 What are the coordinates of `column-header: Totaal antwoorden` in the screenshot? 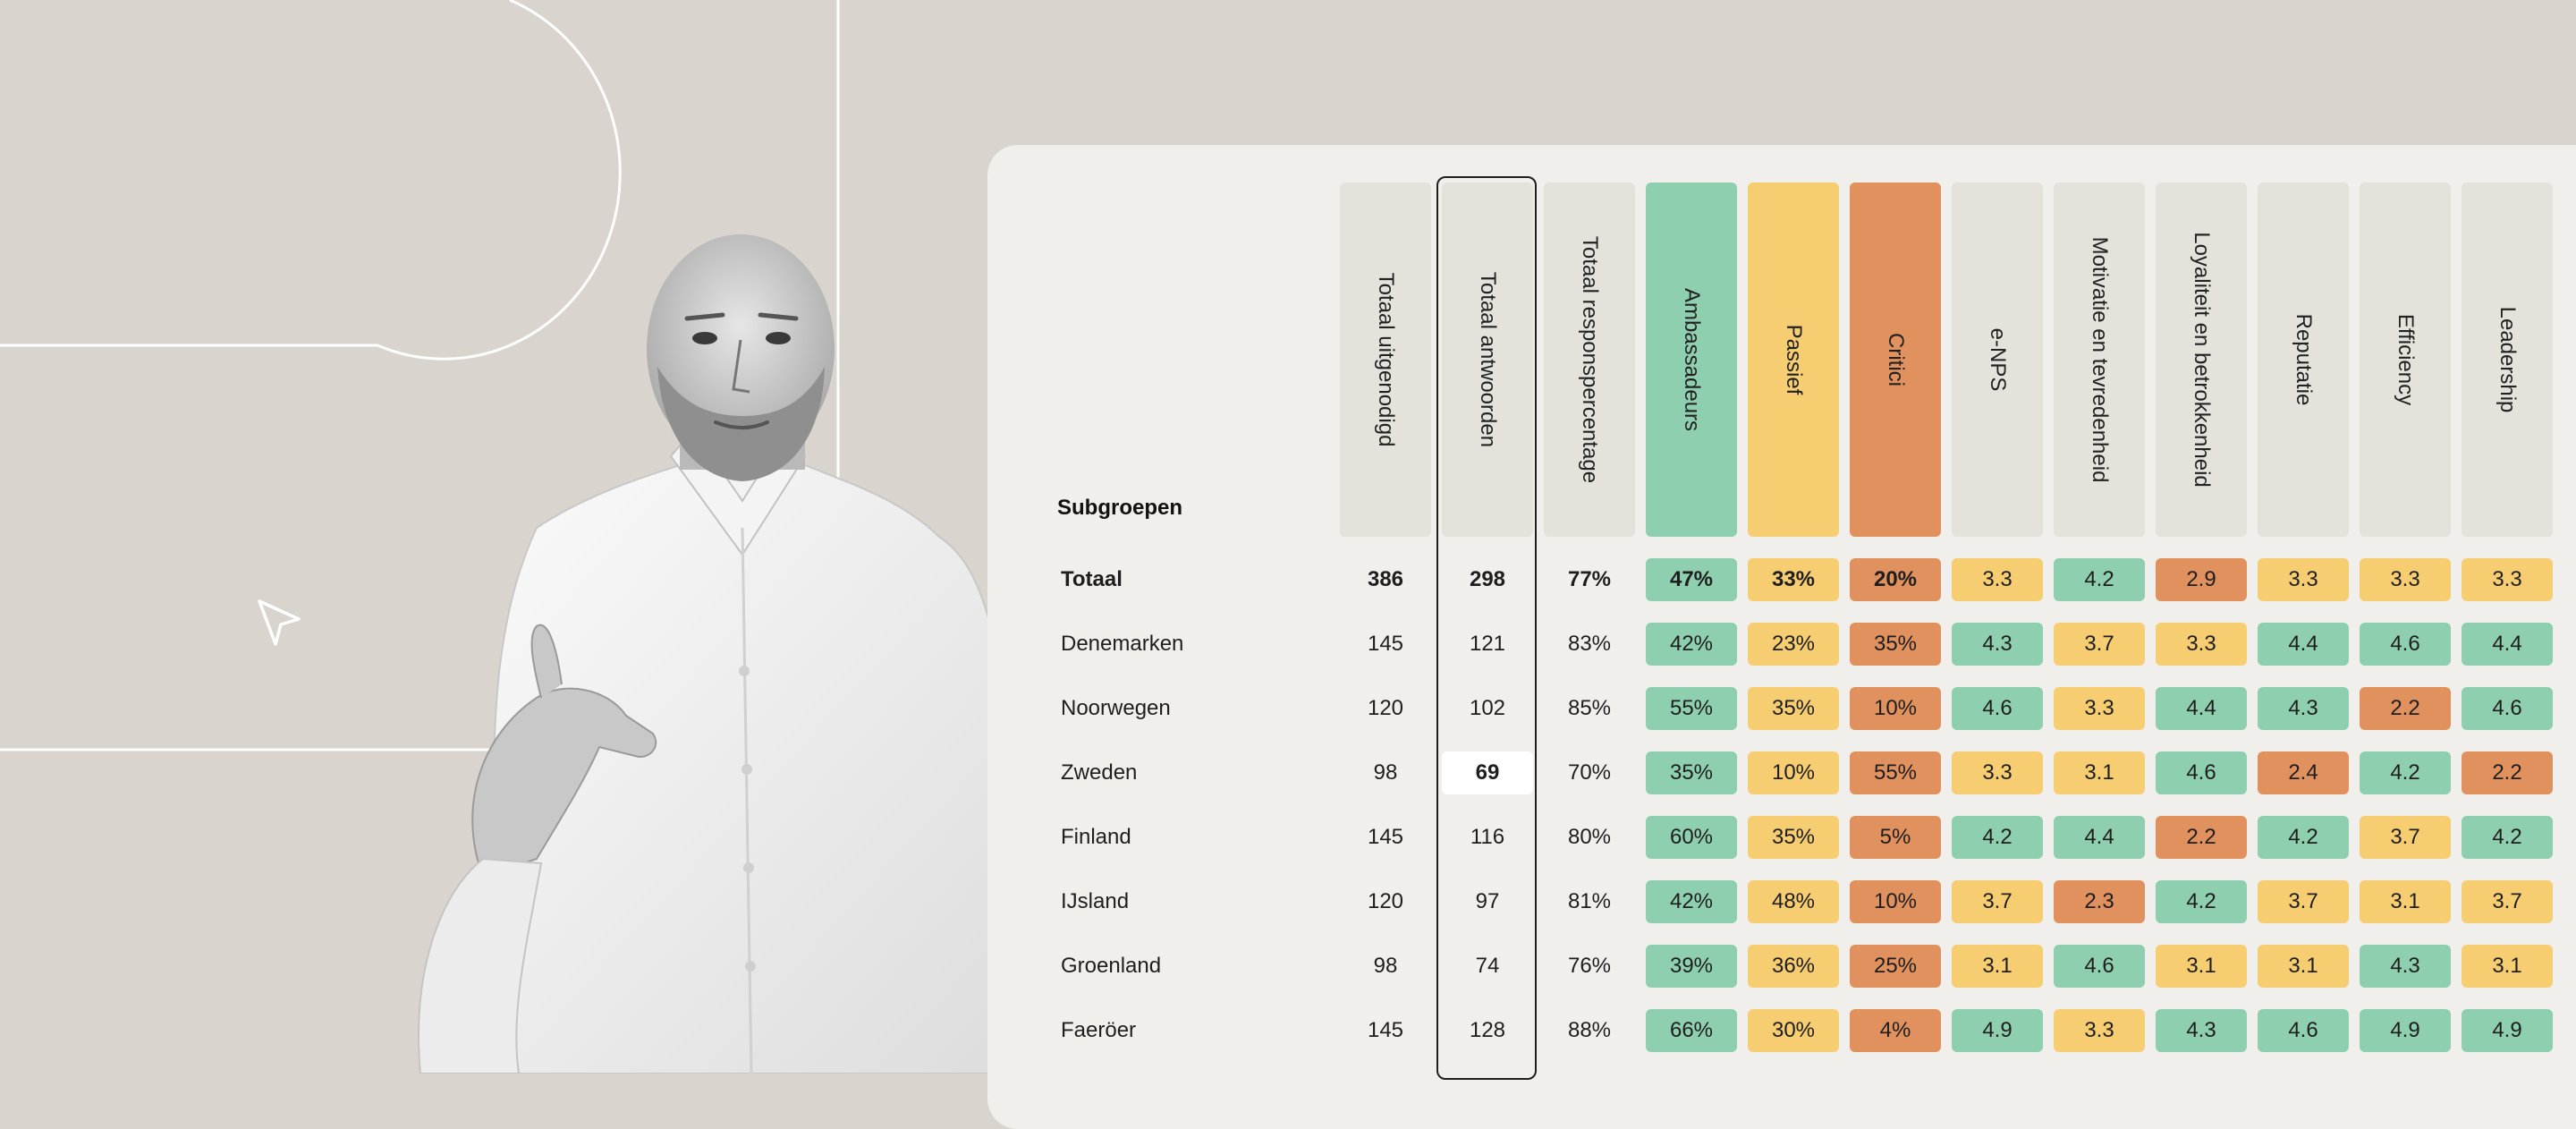 It's located at (1487, 360).